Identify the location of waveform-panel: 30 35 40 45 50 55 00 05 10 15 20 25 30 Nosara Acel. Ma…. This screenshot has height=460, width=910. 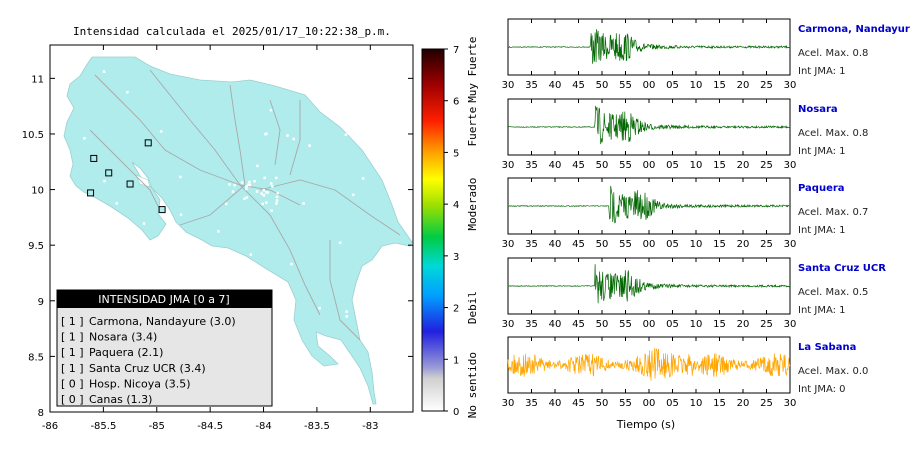
(685, 134).